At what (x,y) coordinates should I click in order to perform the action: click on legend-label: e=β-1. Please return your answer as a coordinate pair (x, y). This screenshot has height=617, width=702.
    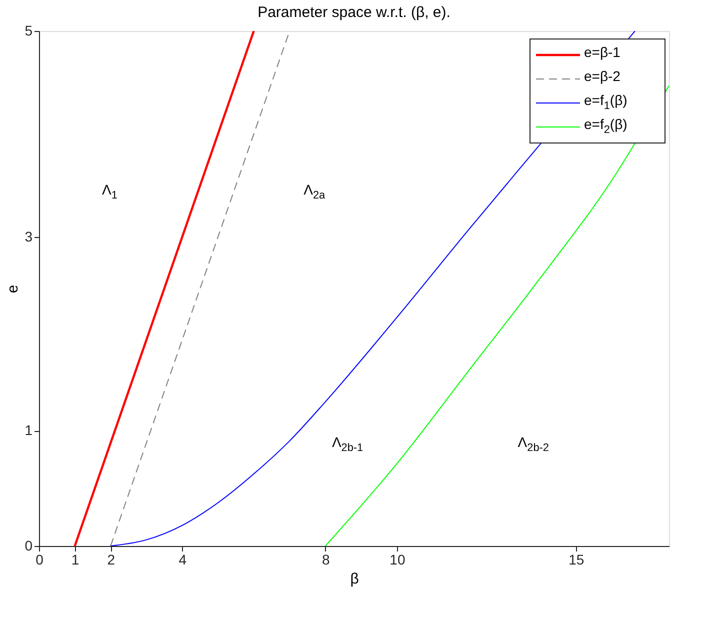
    Looking at the image, I should click on (602, 52).